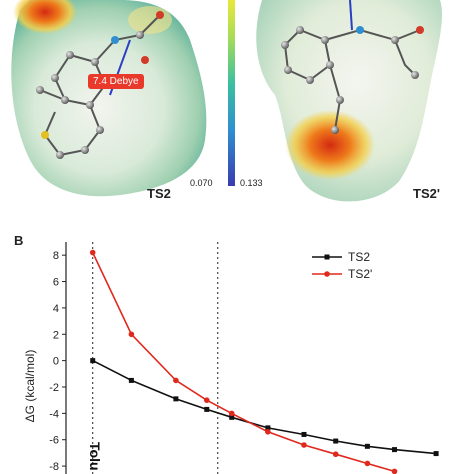 The height and width of the screenshot is (474, 474). Describe the element at coordinates (360, 274) in the screenshot. I see `legend-label: TS2'` at that location.